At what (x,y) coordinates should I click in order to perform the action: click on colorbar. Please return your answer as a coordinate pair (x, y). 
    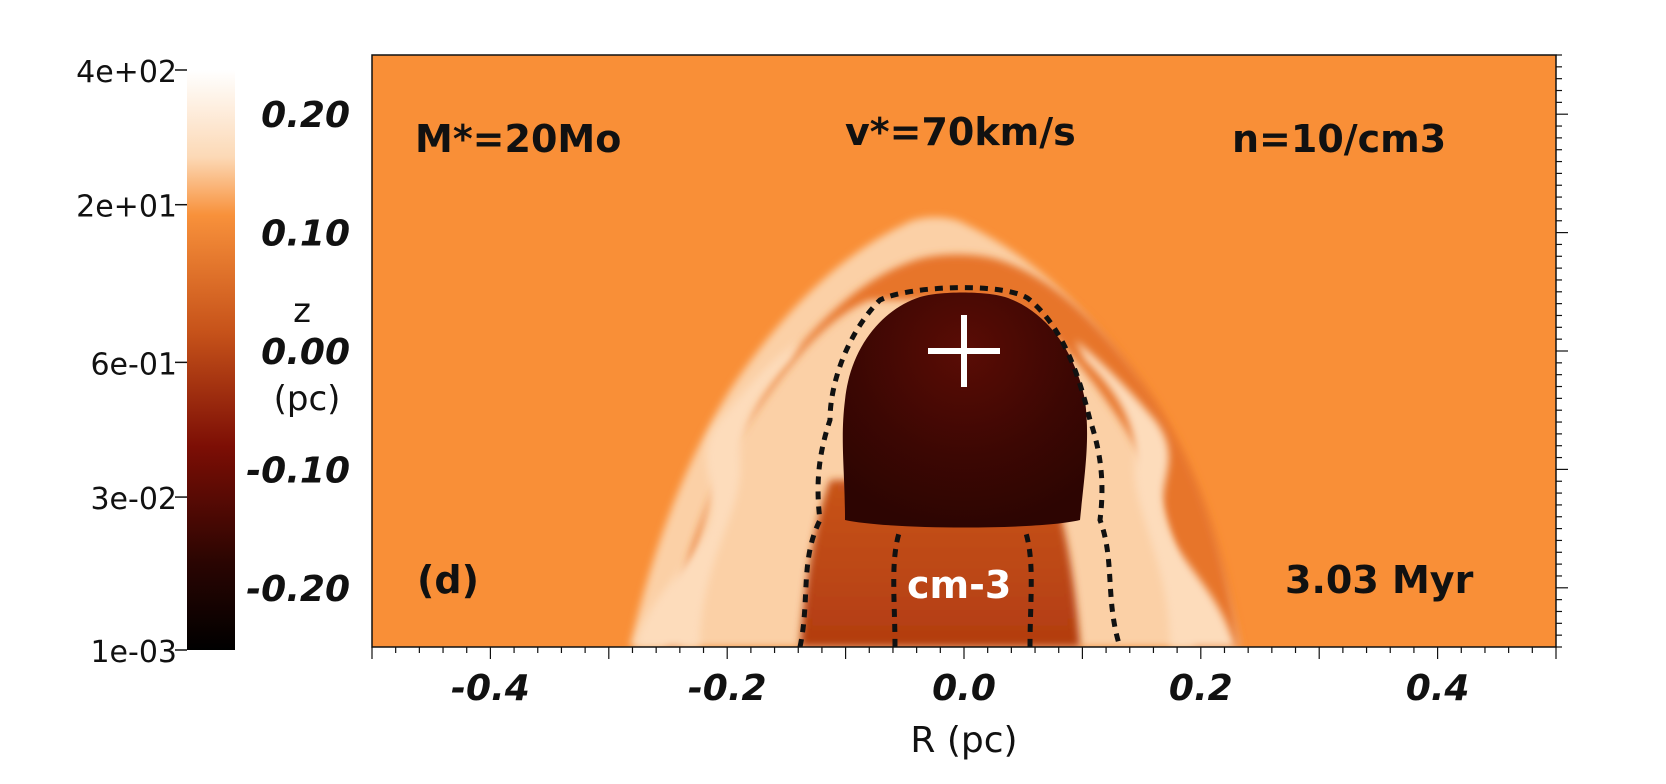
    Looking at the image, I should click on (211, 360).